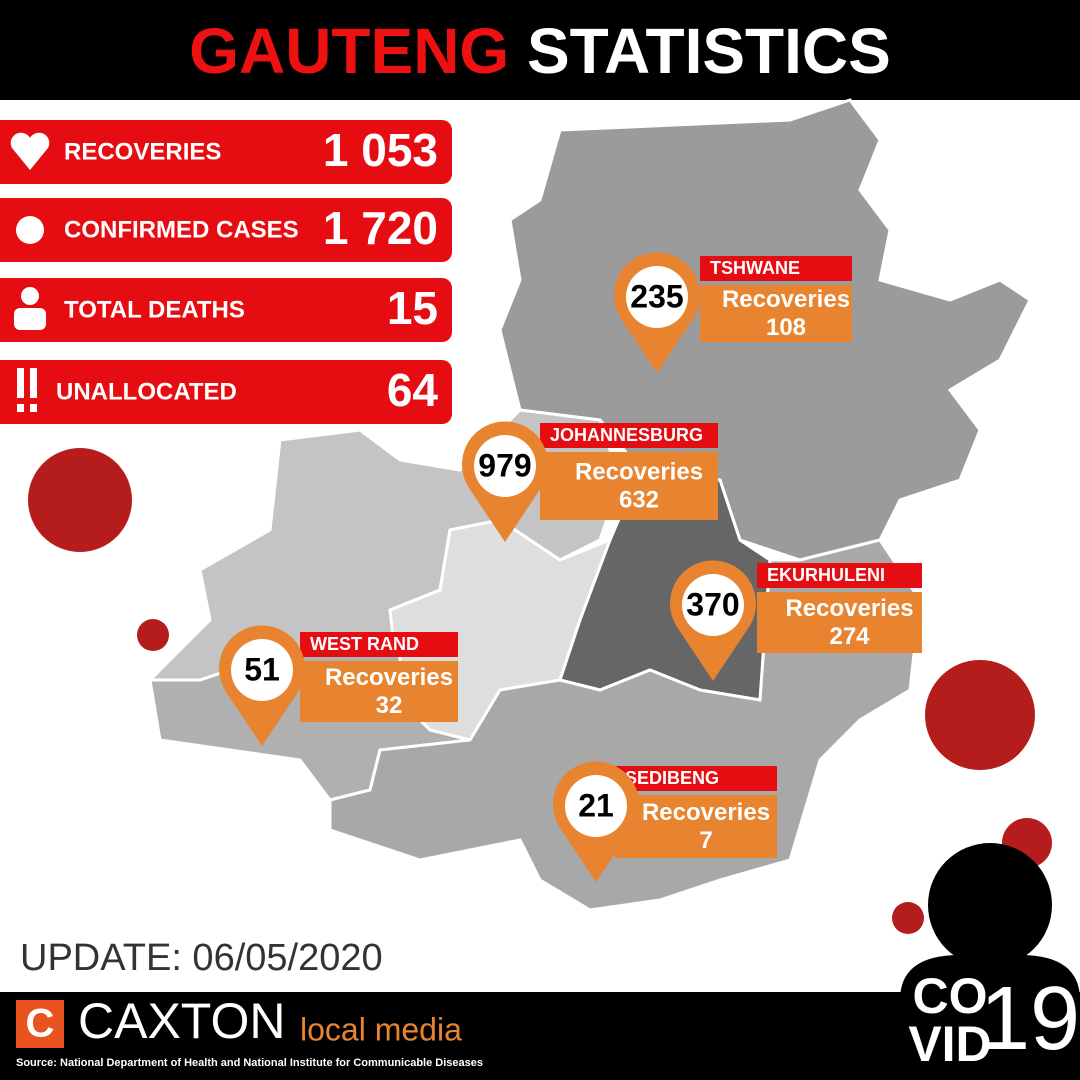  I want to click on title: GAUTENG STATISTICS, so click(540, 51).